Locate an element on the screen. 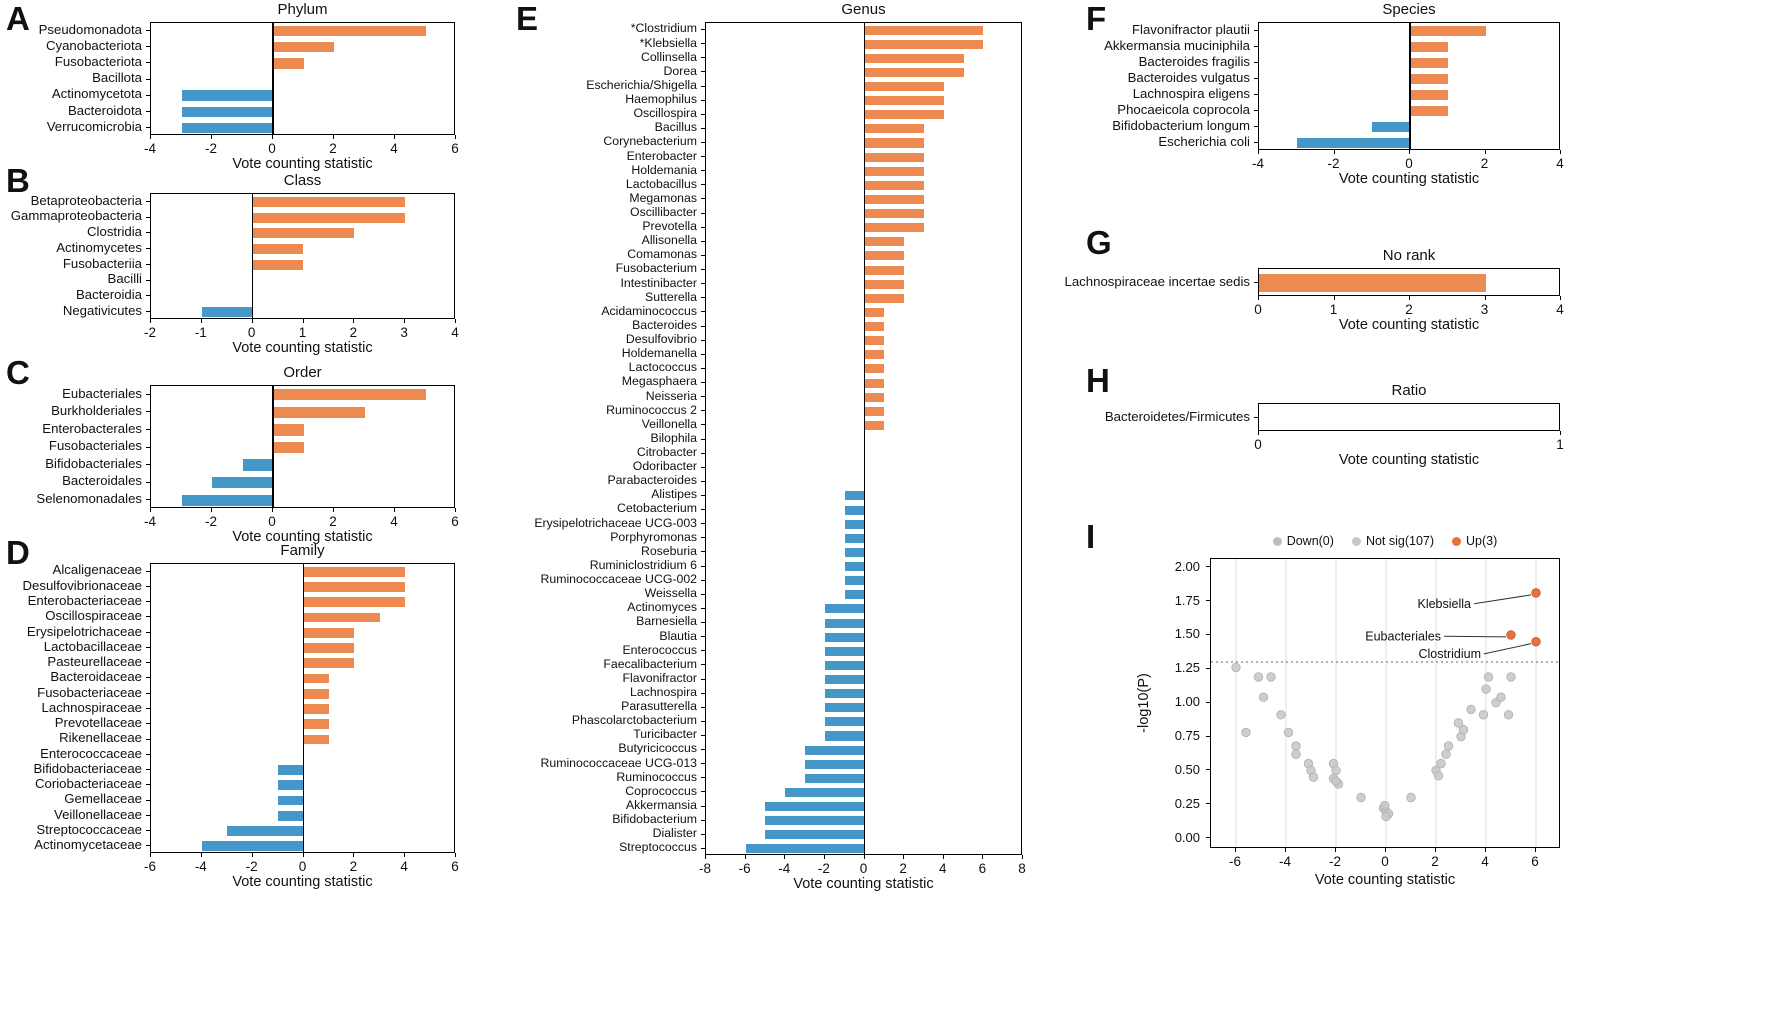 This screenshot has height=1014, width=1772. x-tick-label: 6 is located at coordinates (1535, 861).